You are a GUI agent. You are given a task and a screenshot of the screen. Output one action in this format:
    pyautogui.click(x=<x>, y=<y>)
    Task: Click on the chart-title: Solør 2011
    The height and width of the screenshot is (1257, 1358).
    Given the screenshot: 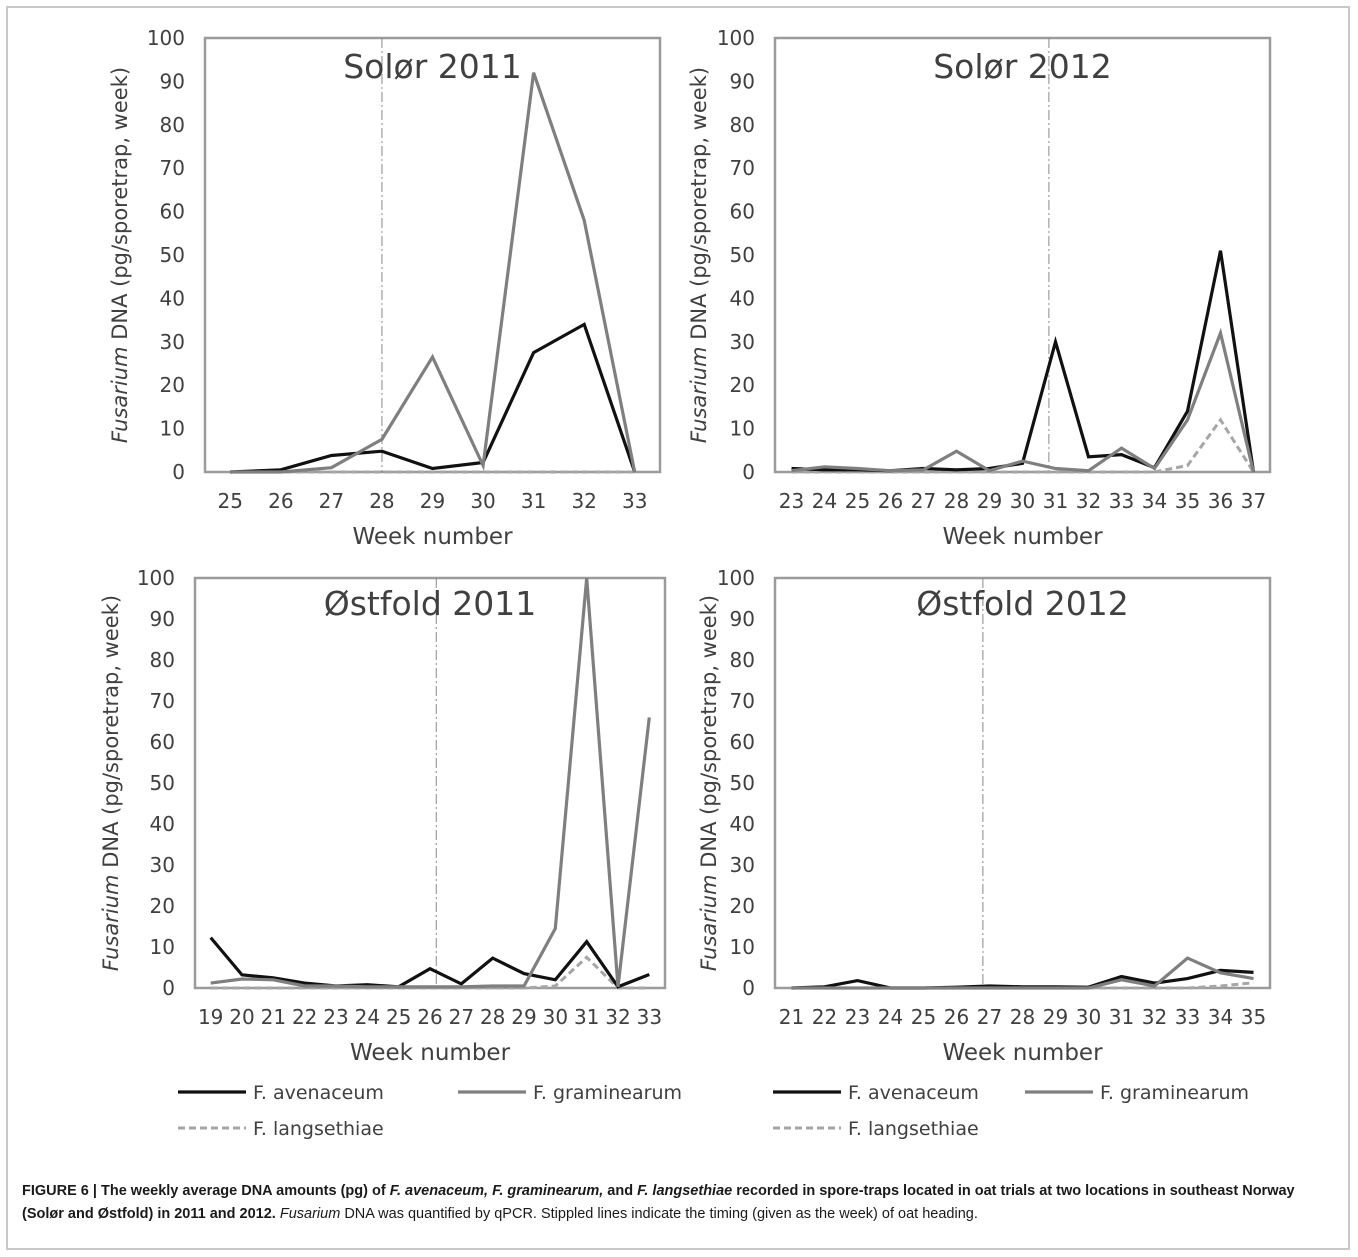 What is the action you would take?
    pyautogui.click(x=432, y=66)
    